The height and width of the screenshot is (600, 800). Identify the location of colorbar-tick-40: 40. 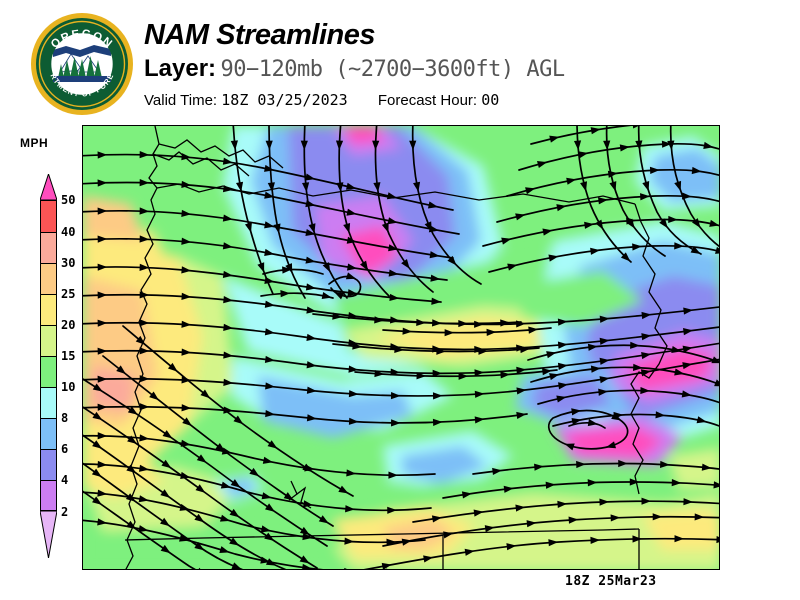
(68, 232).